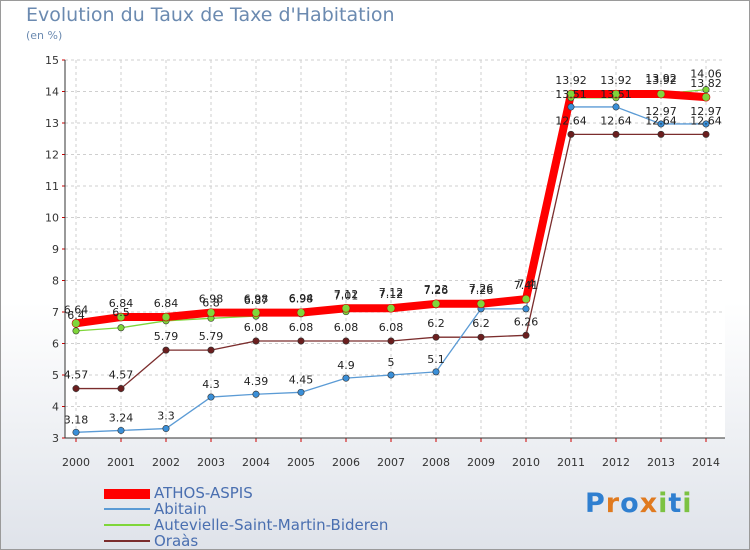  Describe the element at coordinates (661, 78) in the screenshot. I see `data-label: 13.92` at that location.